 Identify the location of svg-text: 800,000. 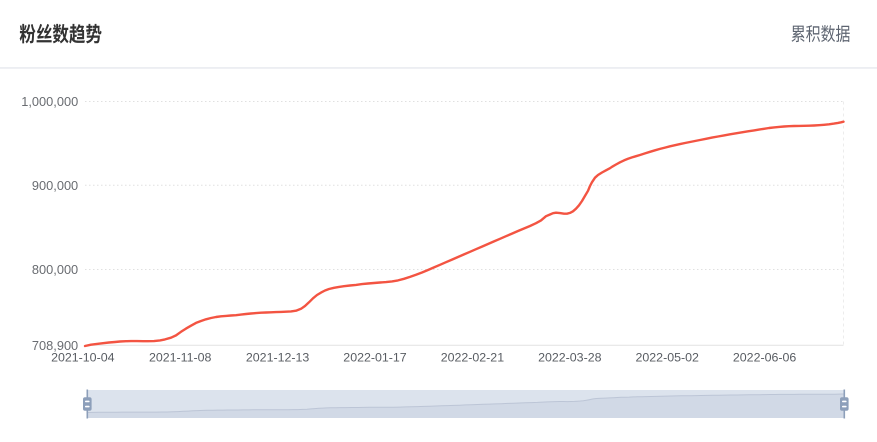
(55, 269).